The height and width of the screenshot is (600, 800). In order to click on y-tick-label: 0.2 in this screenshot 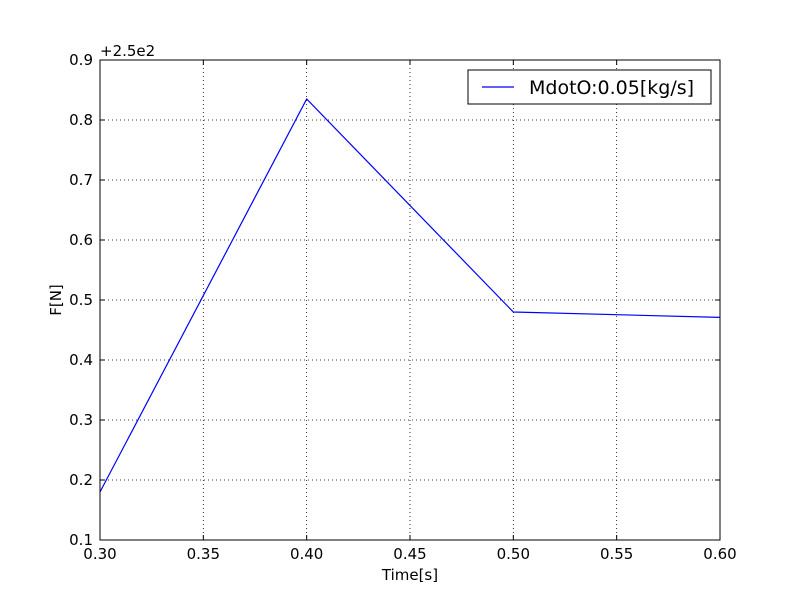, I will do `click(81, 480)`.